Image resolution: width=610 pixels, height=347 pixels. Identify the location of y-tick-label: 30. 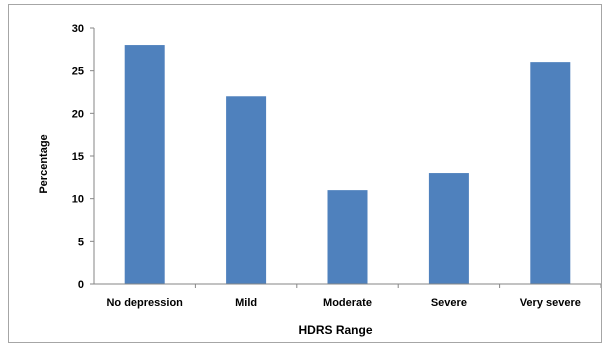
(78, 29).